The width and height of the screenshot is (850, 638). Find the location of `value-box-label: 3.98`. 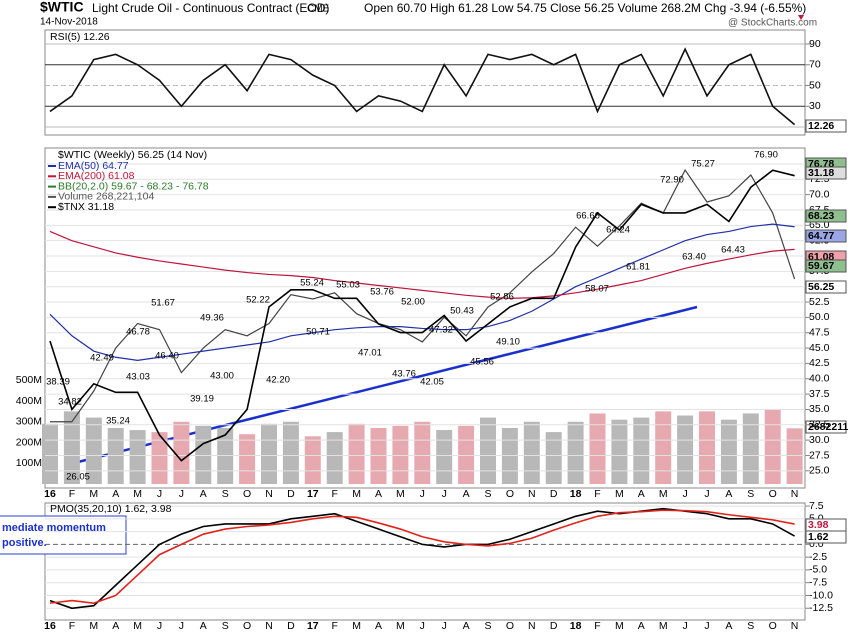

value-box-label: 3.98 is located at coordinates (818, 525).